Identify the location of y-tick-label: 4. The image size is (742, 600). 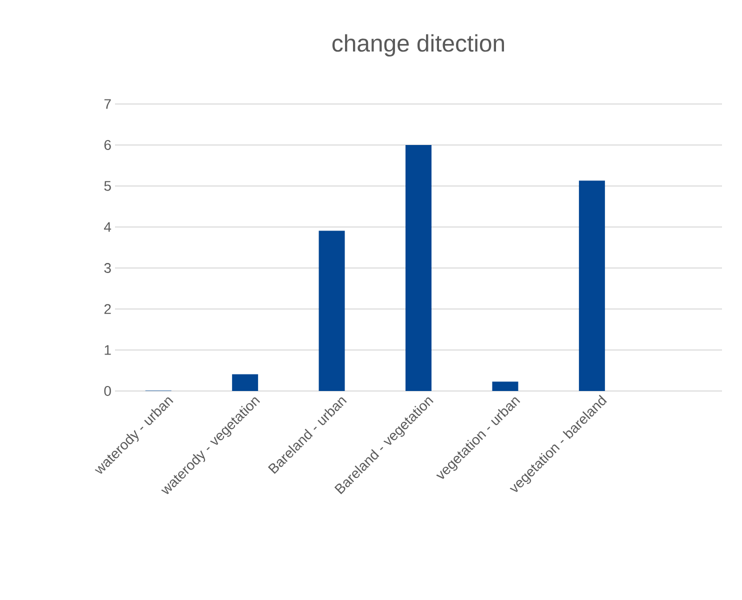
(108, 227).